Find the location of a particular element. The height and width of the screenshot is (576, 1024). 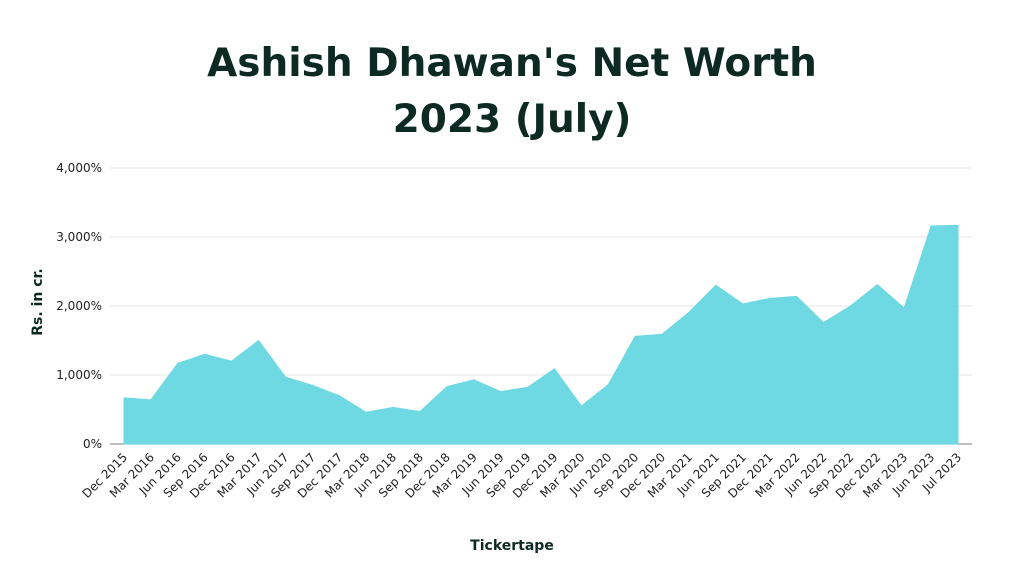

source-label: Tickertape is located at coordinates (512, 546).